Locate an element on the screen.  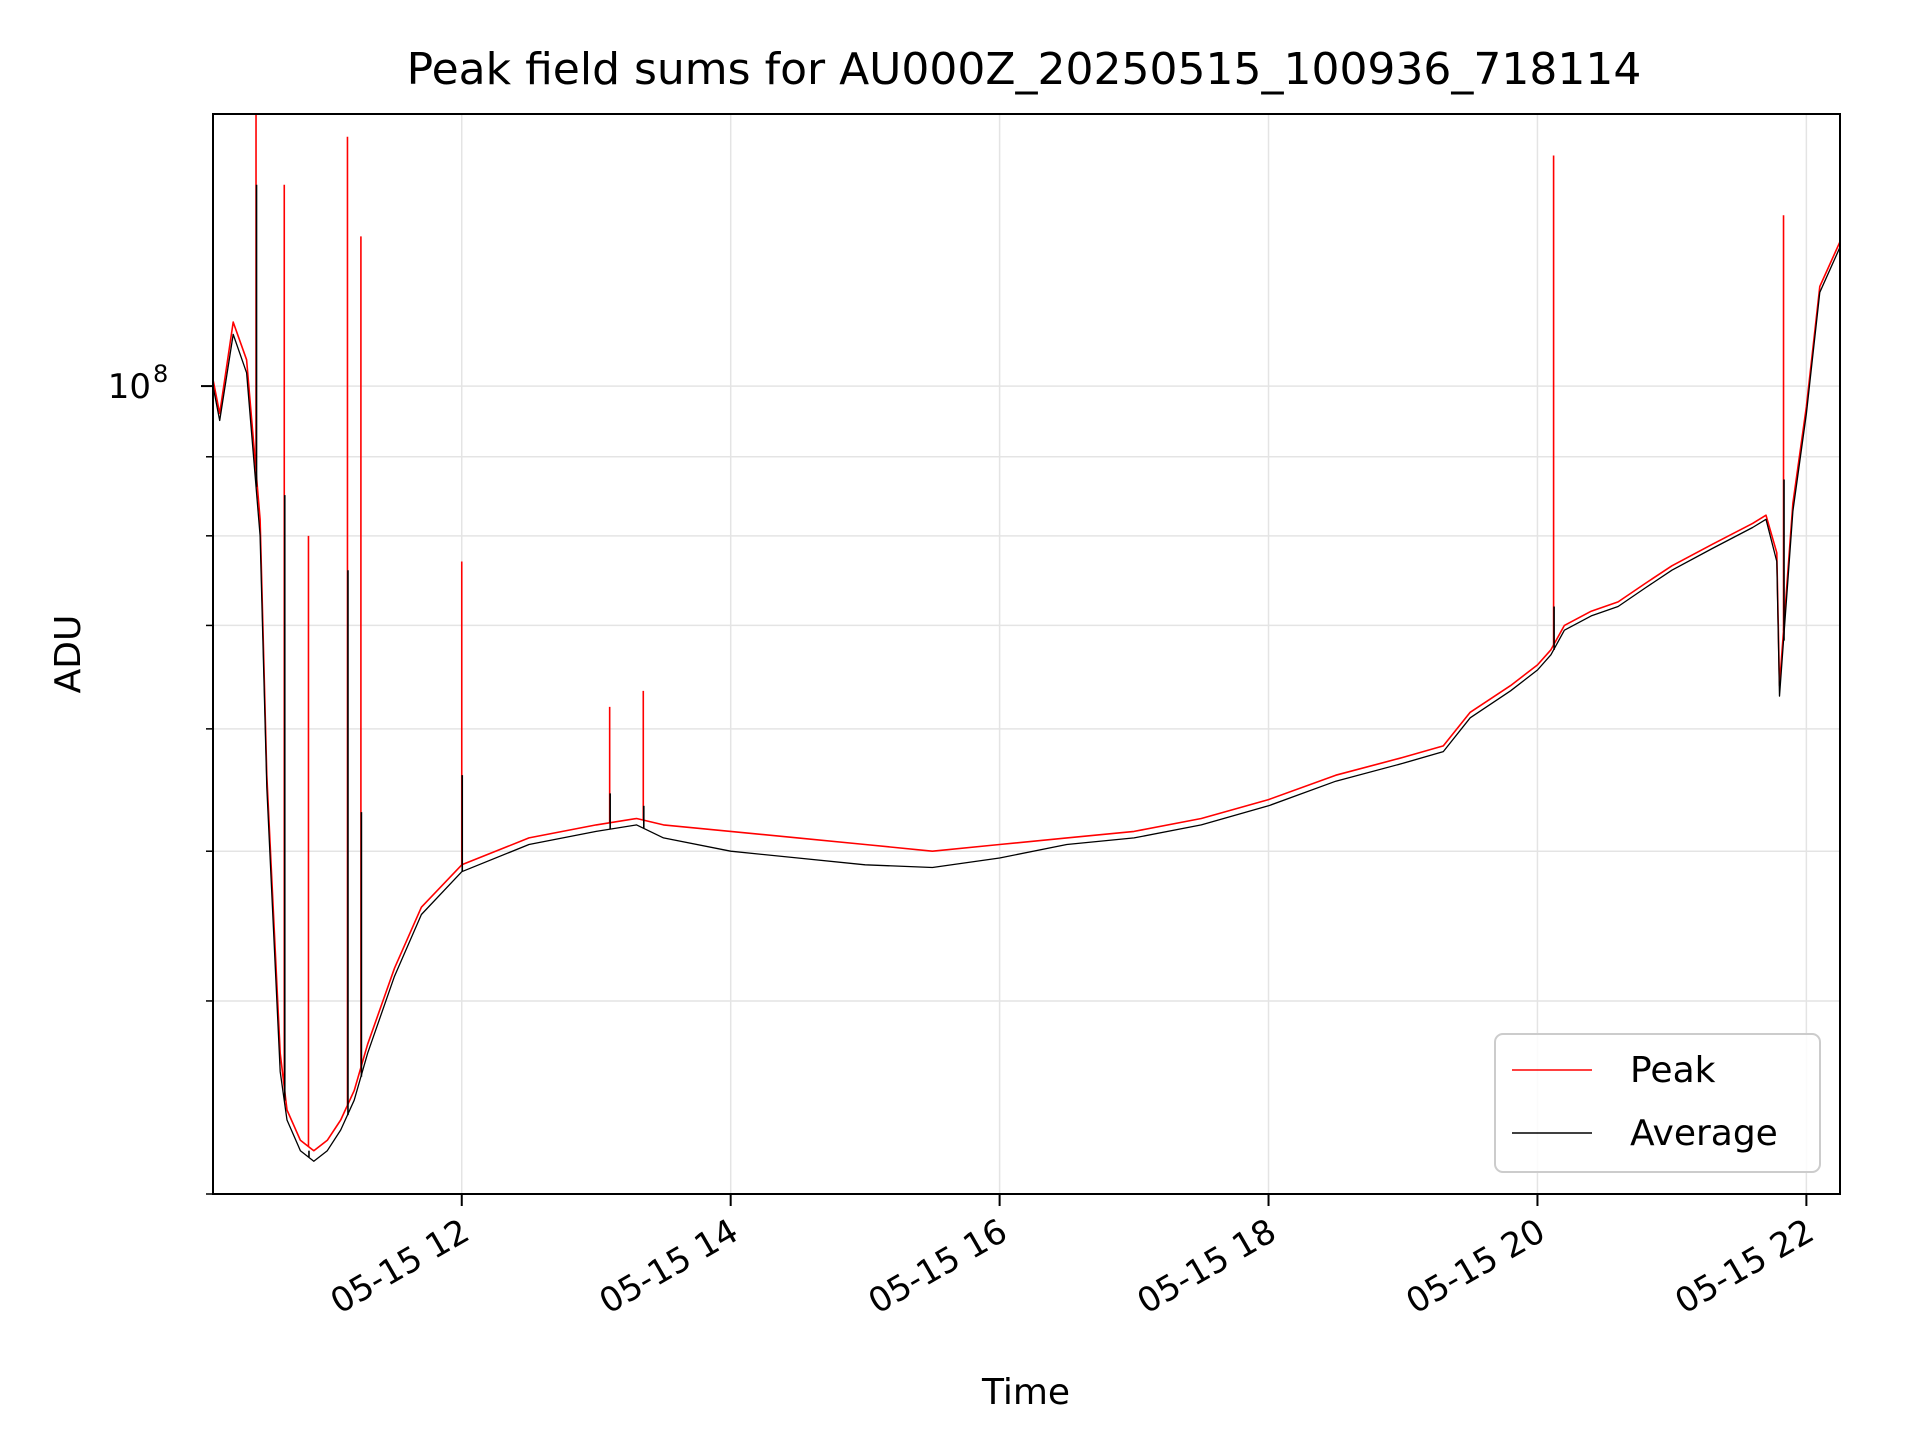
y-tick-label: 10 is located at coordinates (129, 387).